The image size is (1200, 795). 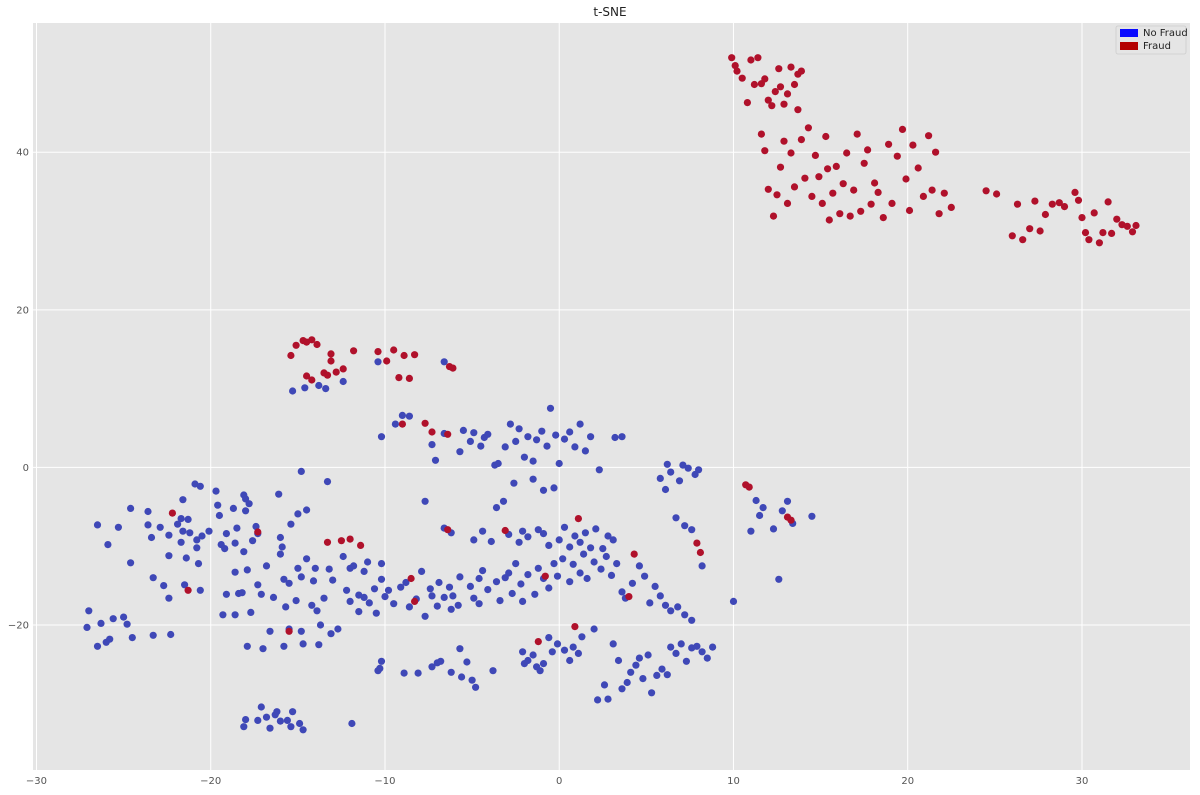 What do you see at coordinates (1151, 40) in the screenshot?
I see `legend: No Fraud Fraud` at bounding box center [1151, 40].